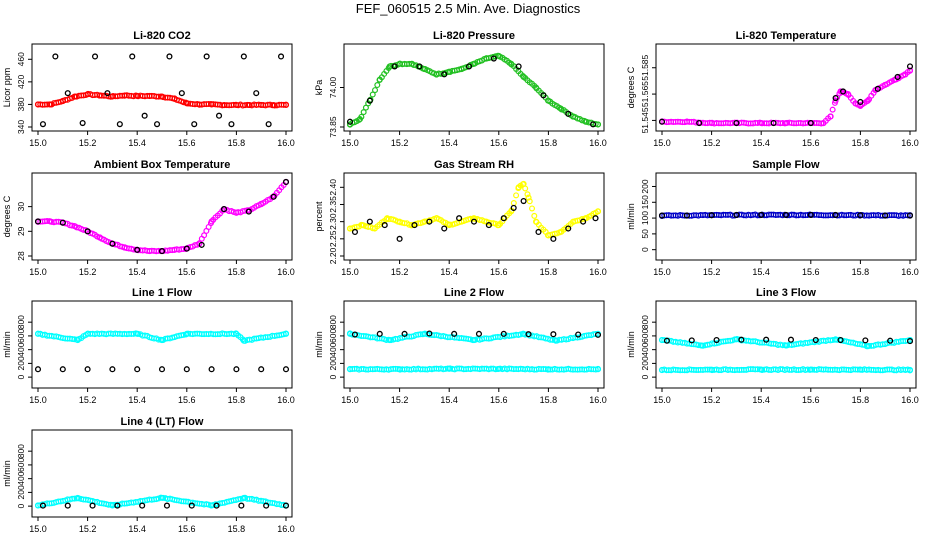 Image resolution: width=936 pixels, height=540 pixels. I want to click on y-tick-label: 340, so click(21, 127).